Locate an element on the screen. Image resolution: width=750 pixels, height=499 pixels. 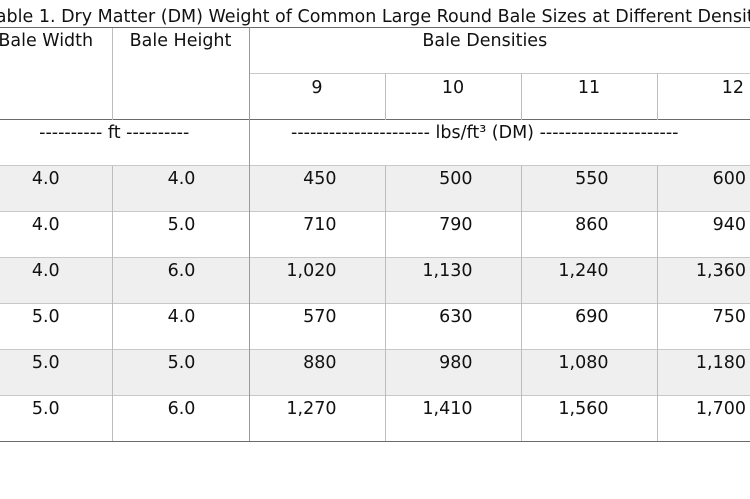
units-ft: ---------- ft ---------- is located at coordinates (124, 142).